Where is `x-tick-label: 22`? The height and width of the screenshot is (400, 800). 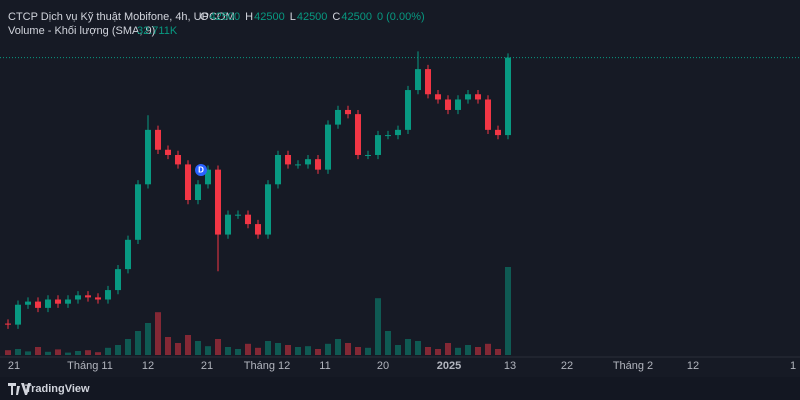
x-tick-label: 22 is located at coordinates (567, 366).